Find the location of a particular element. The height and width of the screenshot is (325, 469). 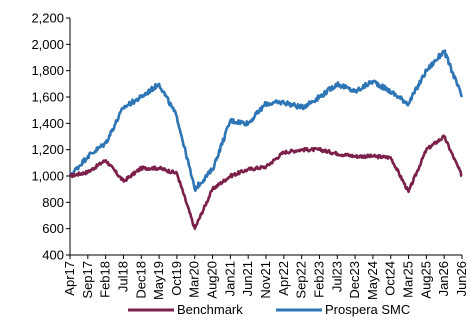

y-tick-label: 2,200 is located at coordinates (47, 18).